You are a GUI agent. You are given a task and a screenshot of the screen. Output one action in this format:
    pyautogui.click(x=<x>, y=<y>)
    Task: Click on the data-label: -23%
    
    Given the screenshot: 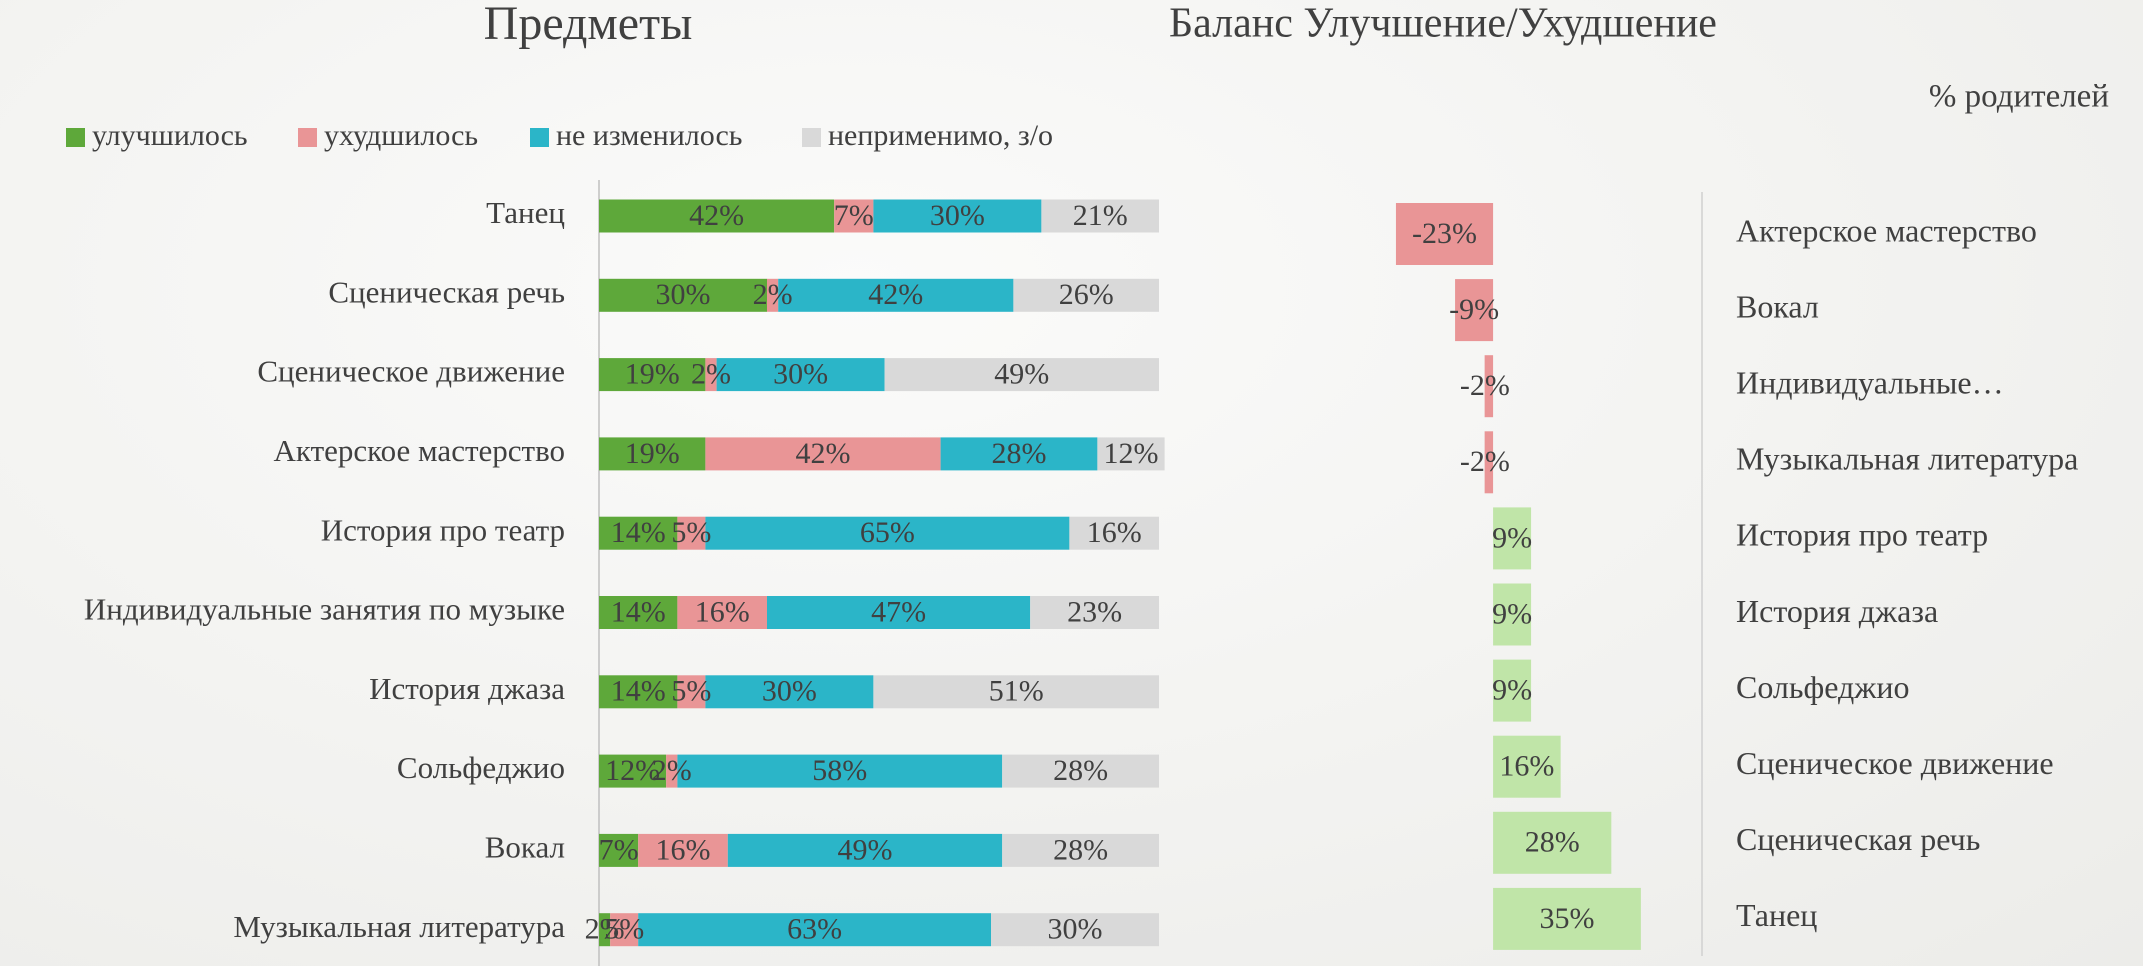 What is the action you would take?
    pyautogui.click(x=1444, y=233)
    